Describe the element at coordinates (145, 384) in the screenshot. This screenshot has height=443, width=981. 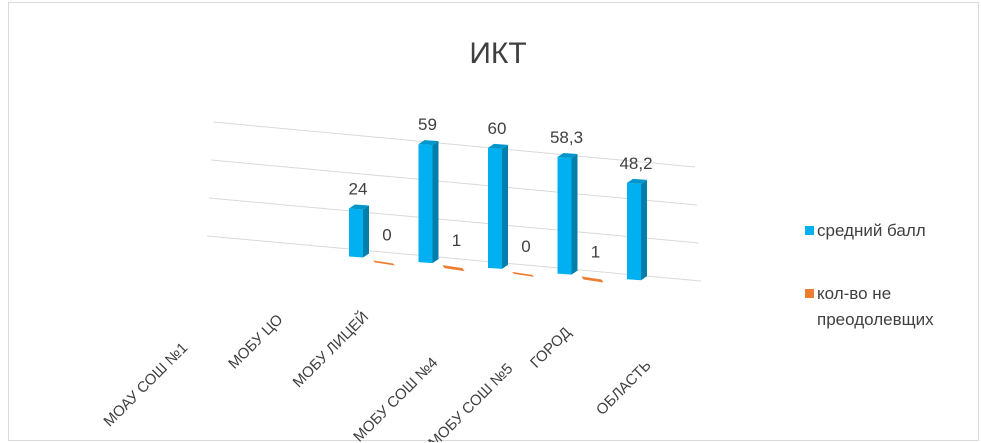
I see `category-label: МОАУ СОШ №1` at that location.